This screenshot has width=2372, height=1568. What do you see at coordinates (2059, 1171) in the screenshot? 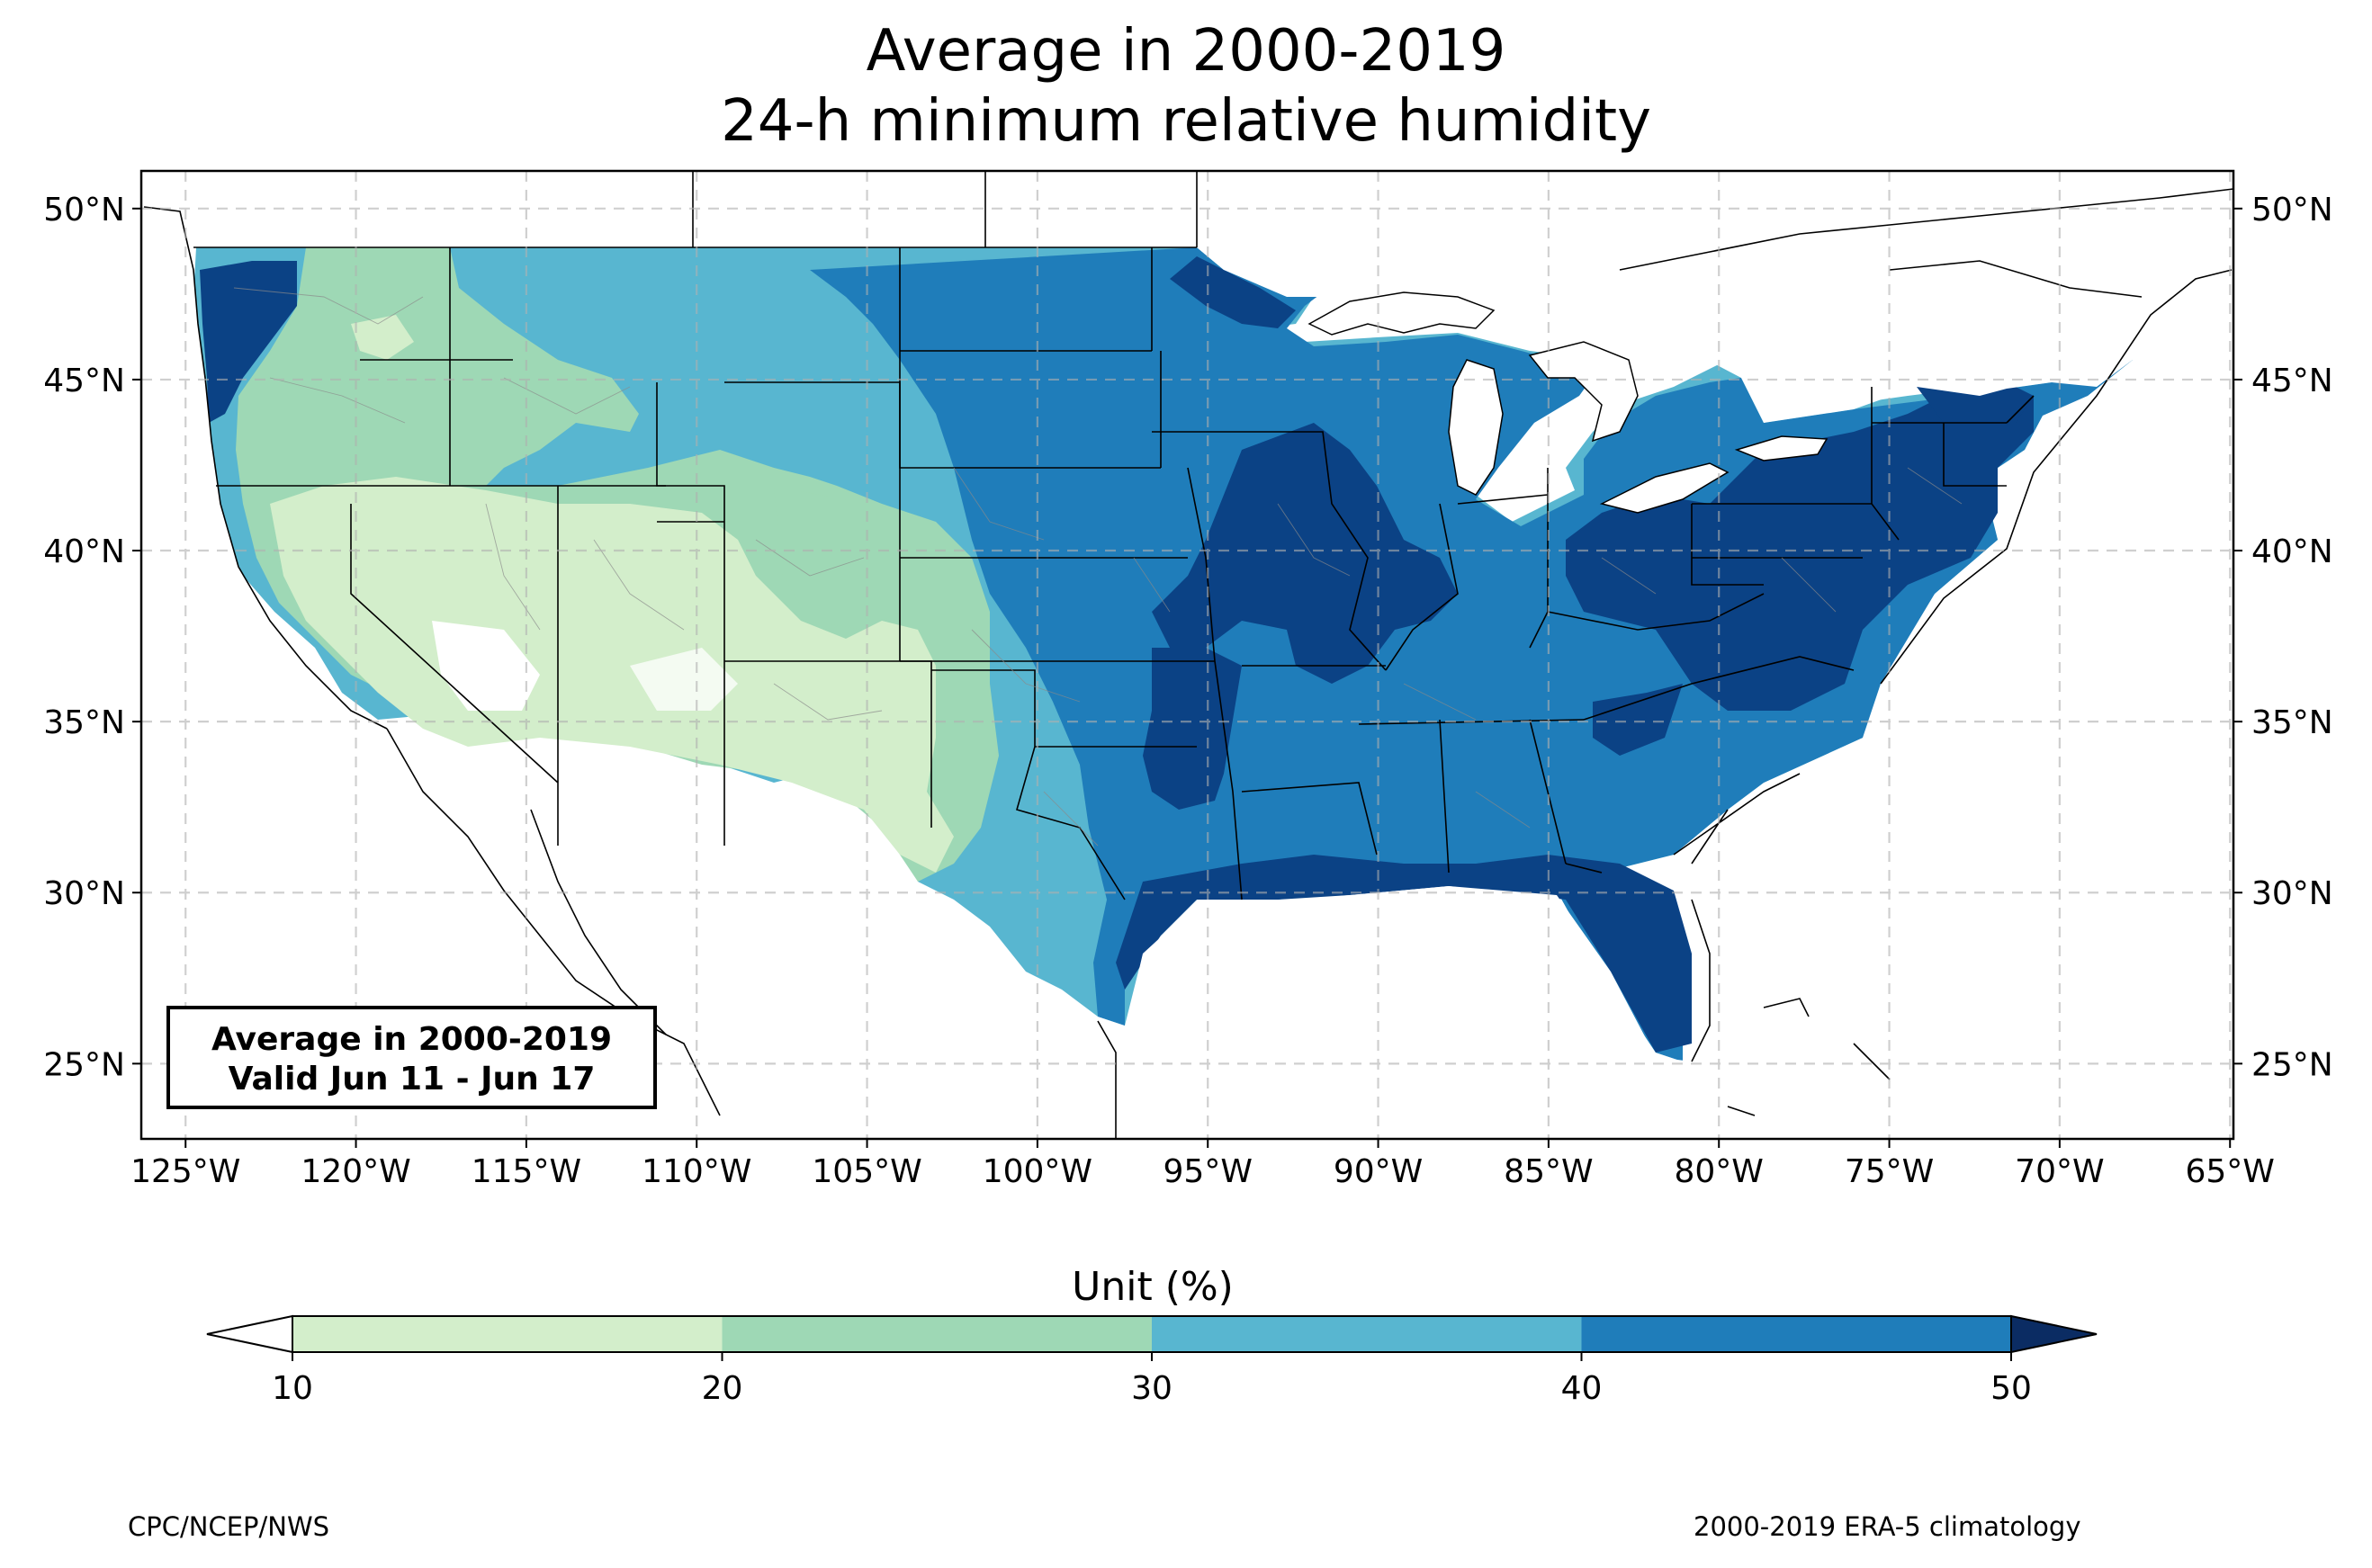
I see `lon-tick-label: 70°W` at bounding box center [2059, 1171].